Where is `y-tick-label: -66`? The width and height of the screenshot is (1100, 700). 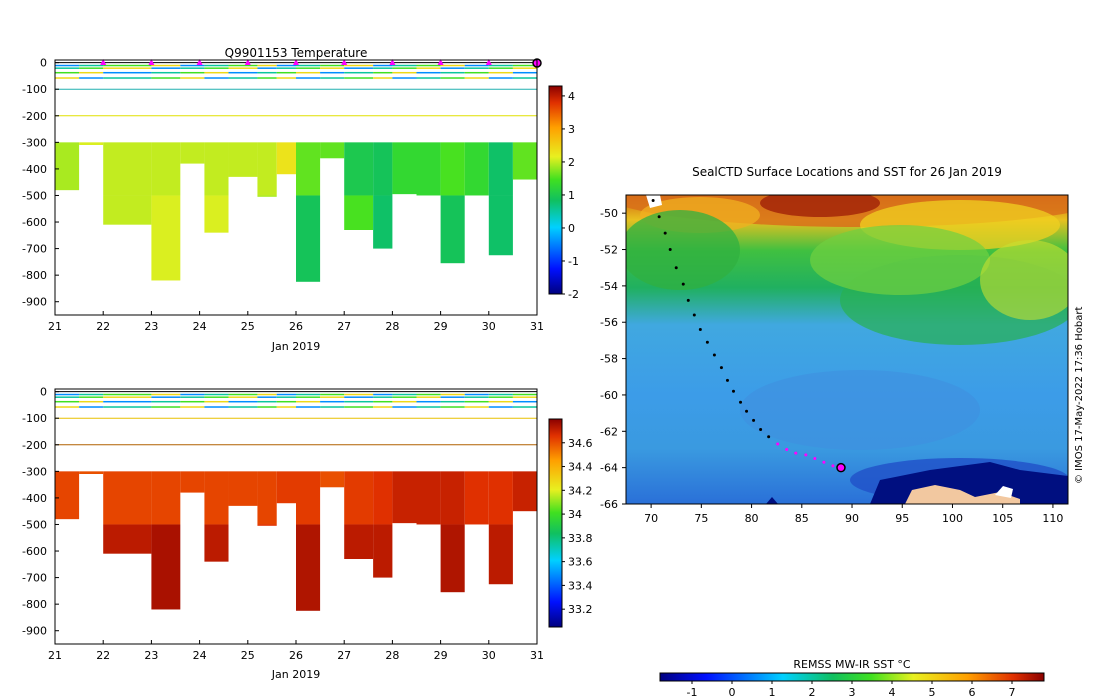 y-tick-label: -66 is located at coordinates (609, 504).